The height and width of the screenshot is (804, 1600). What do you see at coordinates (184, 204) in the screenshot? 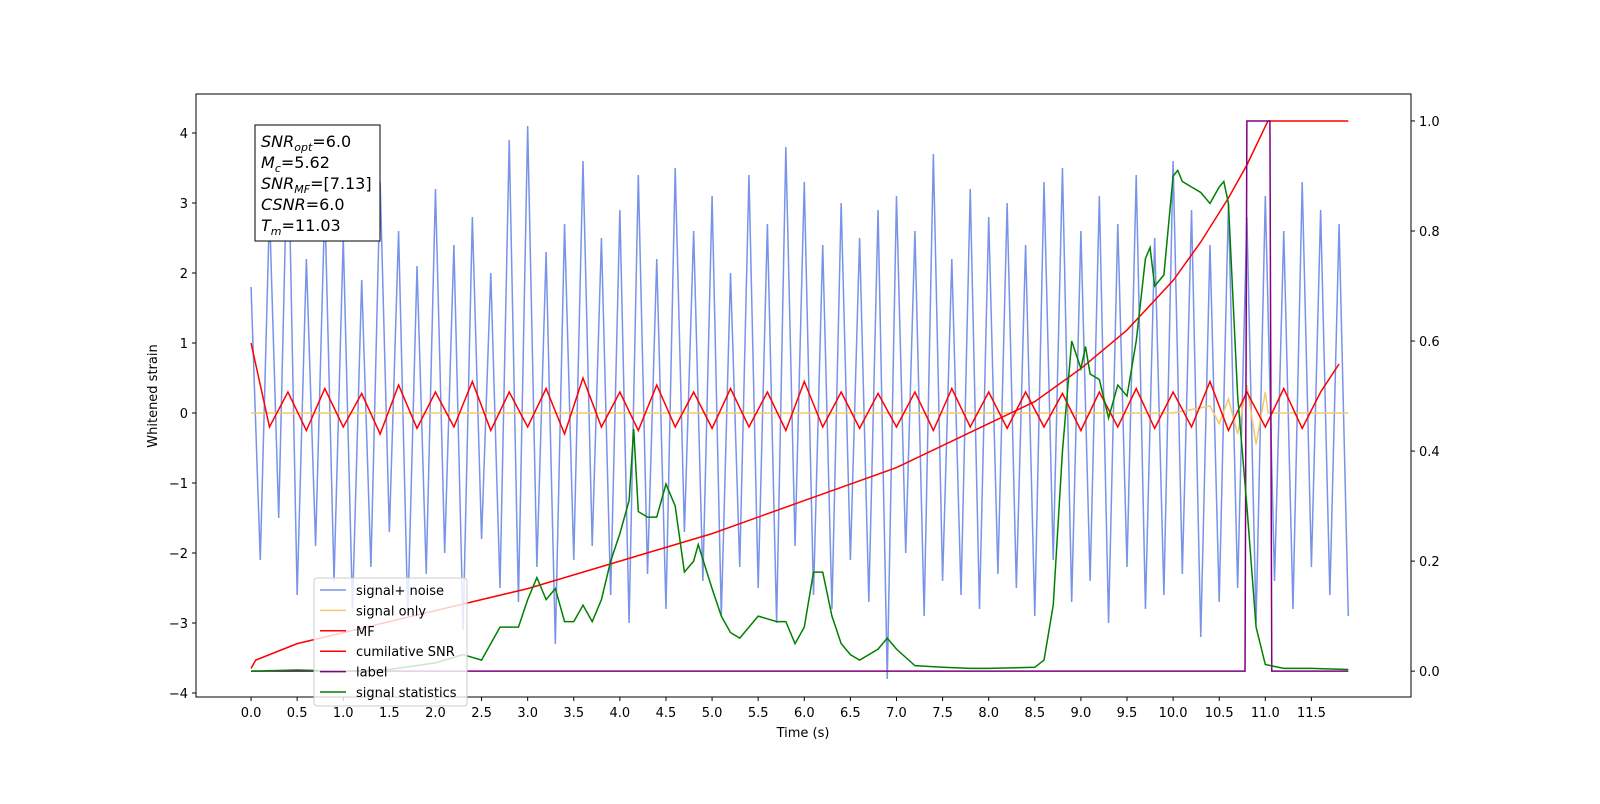
I see `y-tick-label: 3` at bounding box center [184, 204].